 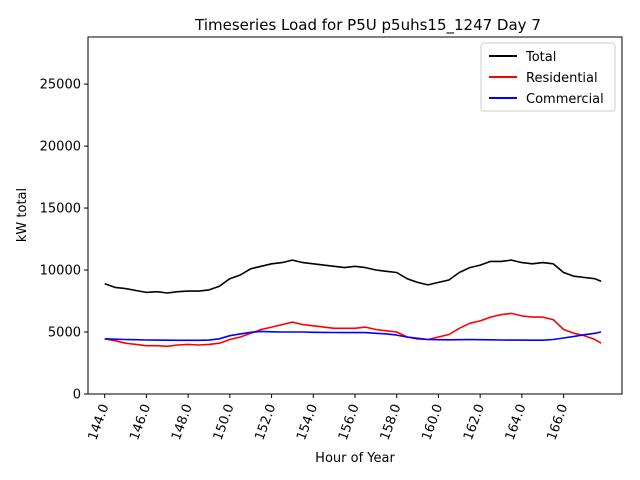 I want to click on series-layer, so click(x=353, y=303).